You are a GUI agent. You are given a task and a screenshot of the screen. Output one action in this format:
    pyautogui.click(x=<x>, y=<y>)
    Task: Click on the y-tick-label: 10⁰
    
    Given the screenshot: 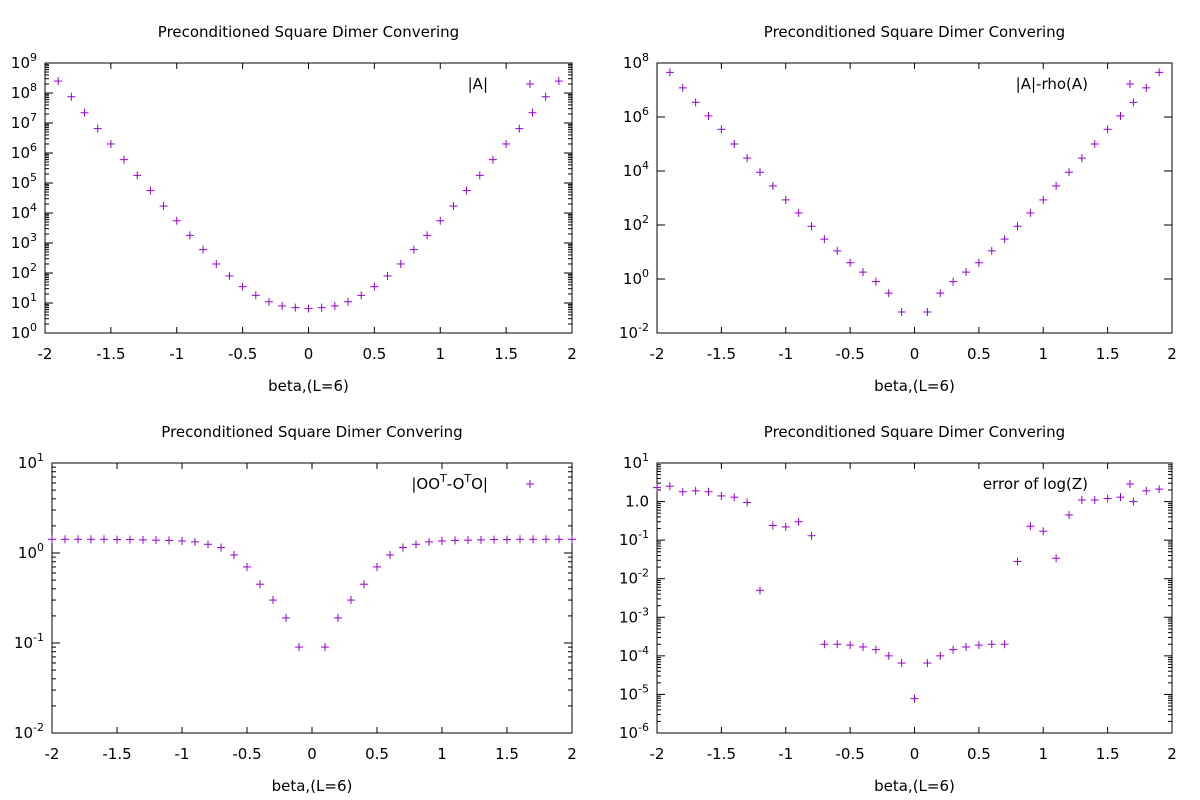 What is the action you would take?
    pyautogui.click(x=31, y=551)
    